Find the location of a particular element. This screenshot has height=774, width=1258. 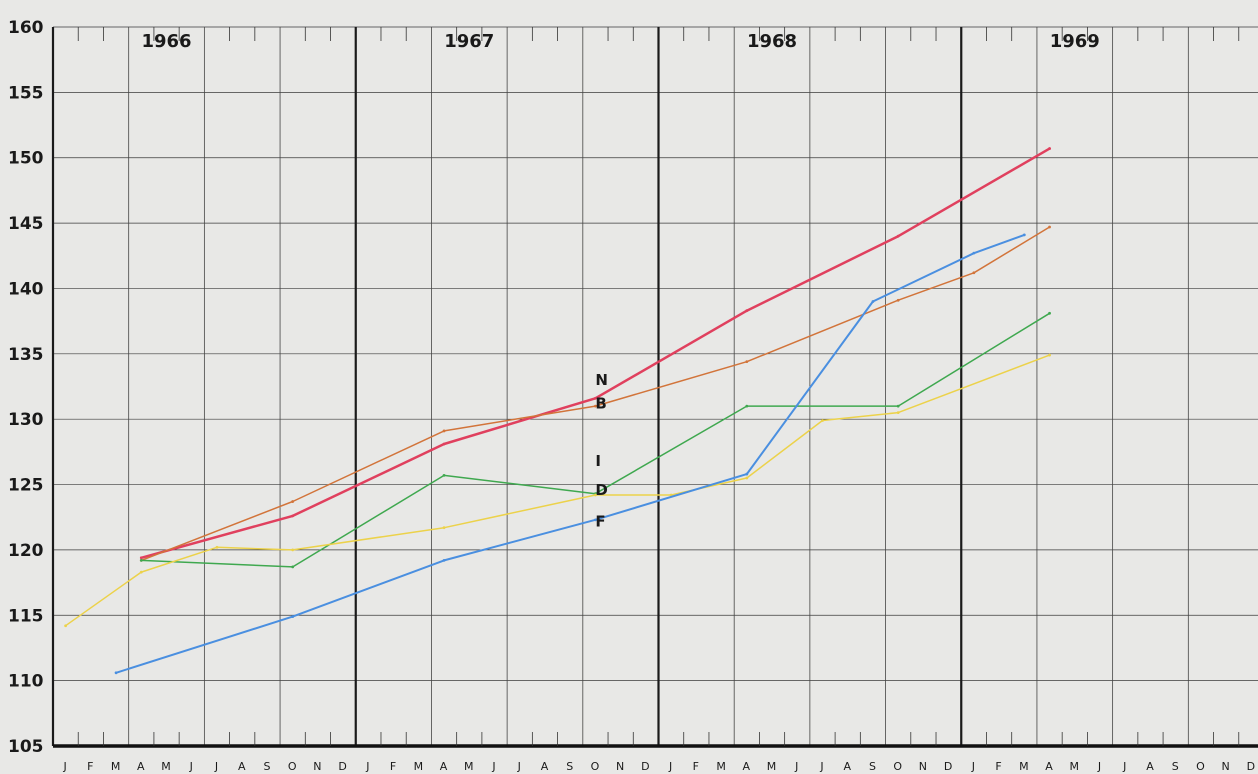

y-tick-label: 125 is located at coordinates (26, 486).